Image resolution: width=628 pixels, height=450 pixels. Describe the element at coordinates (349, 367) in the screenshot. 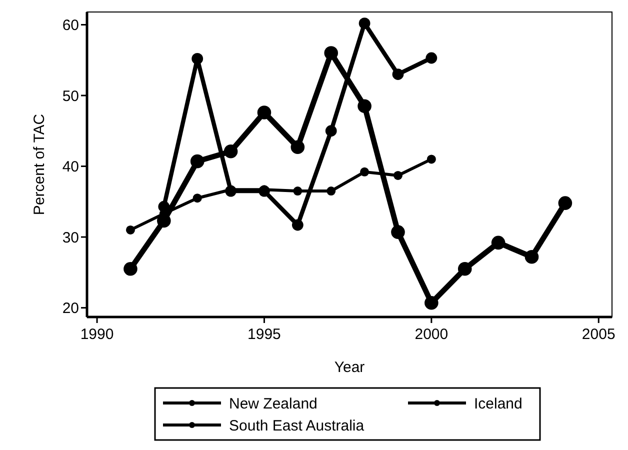

I see `x-axis-title: Year` at that location.